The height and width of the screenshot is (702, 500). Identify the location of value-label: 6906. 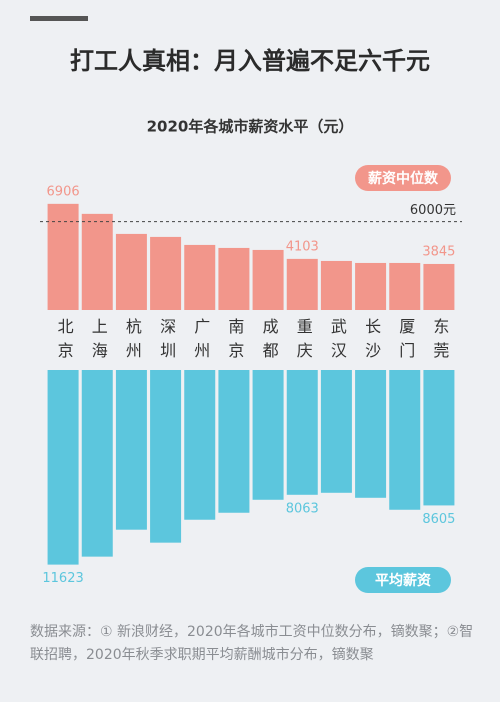
(63, 191).